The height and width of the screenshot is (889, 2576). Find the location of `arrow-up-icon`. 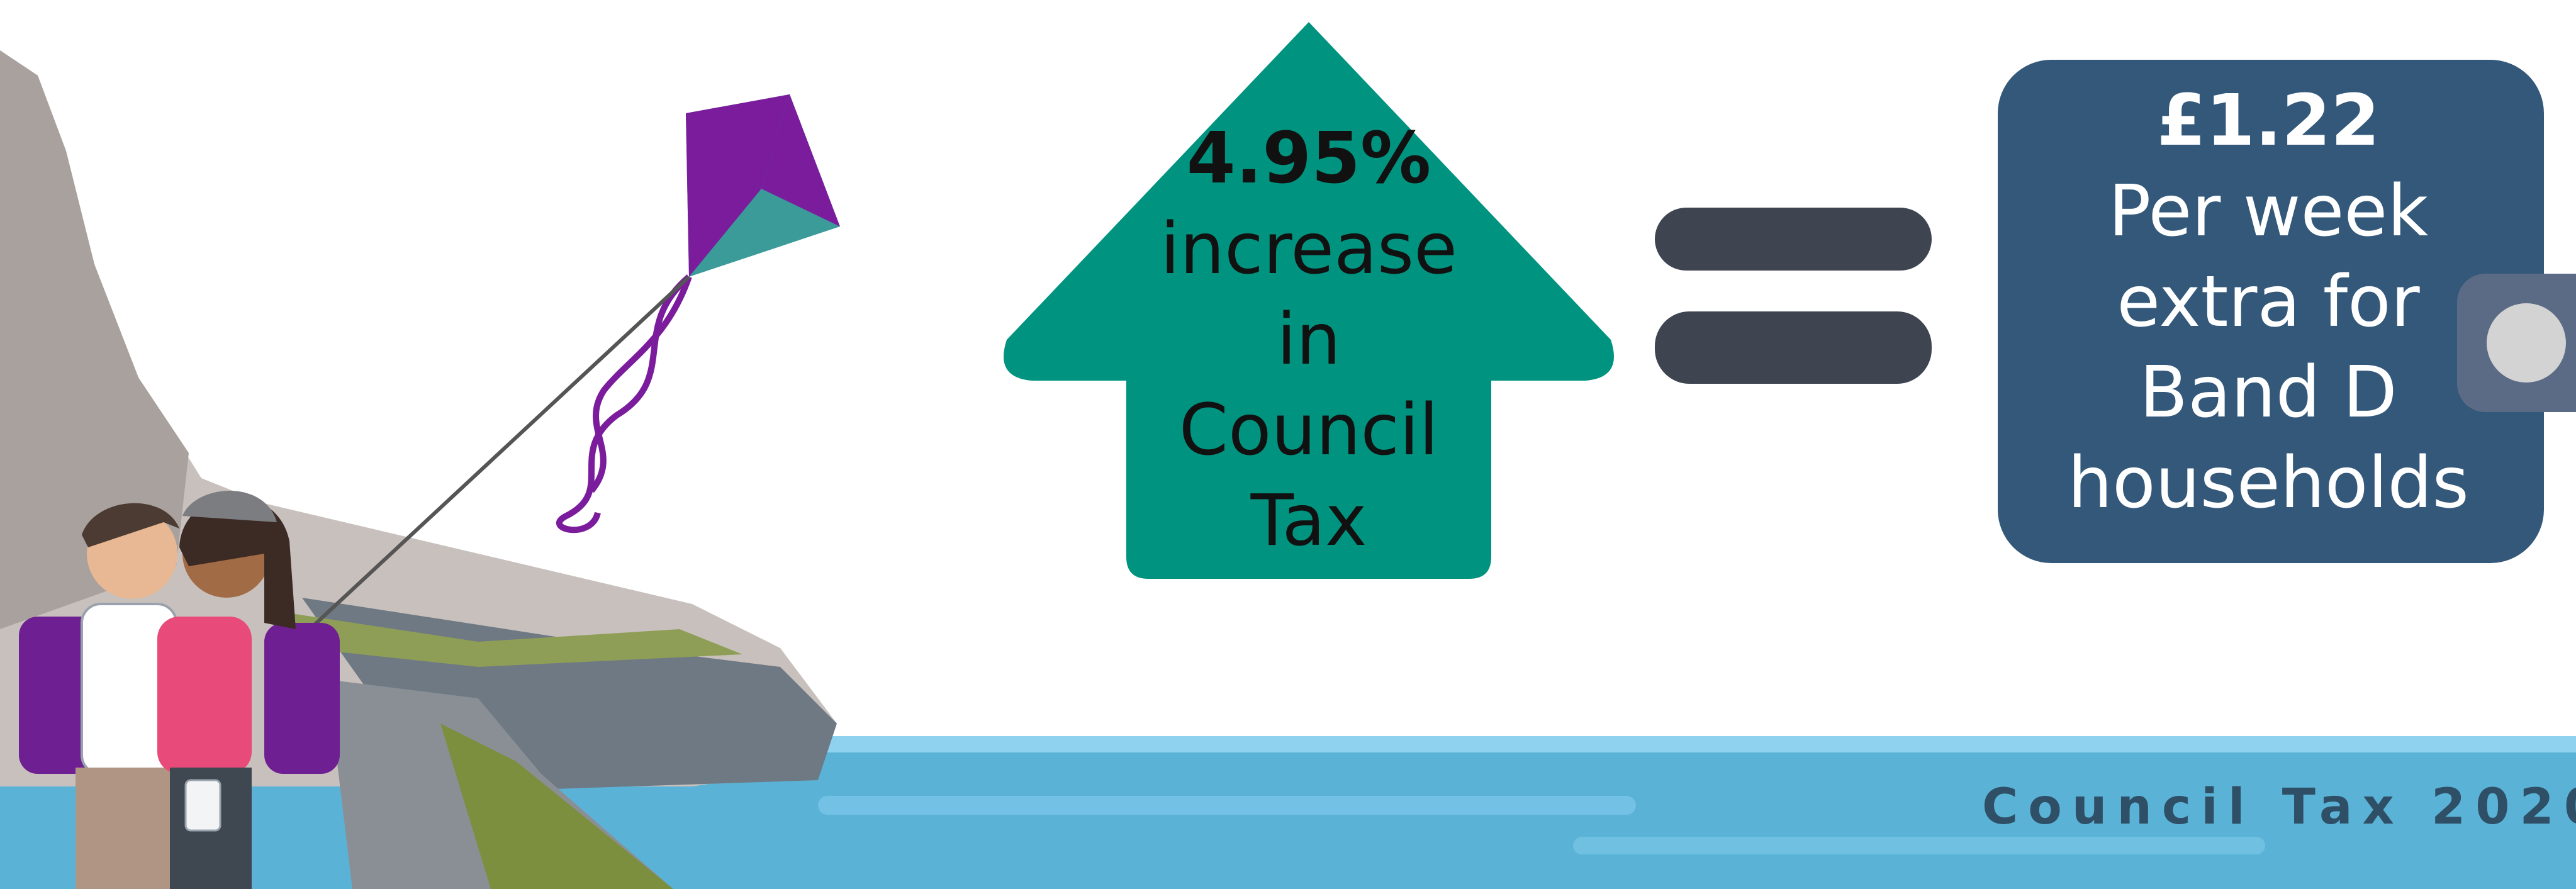

arrow-up-icon is located at coordinates (1309, 301).